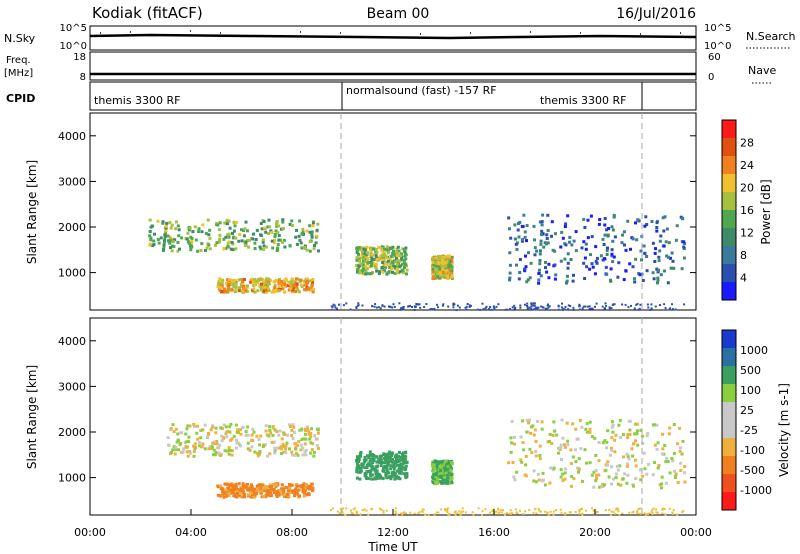 The image size is (800, 554). I want to click on colorbar-swatch, so click(729, 237).